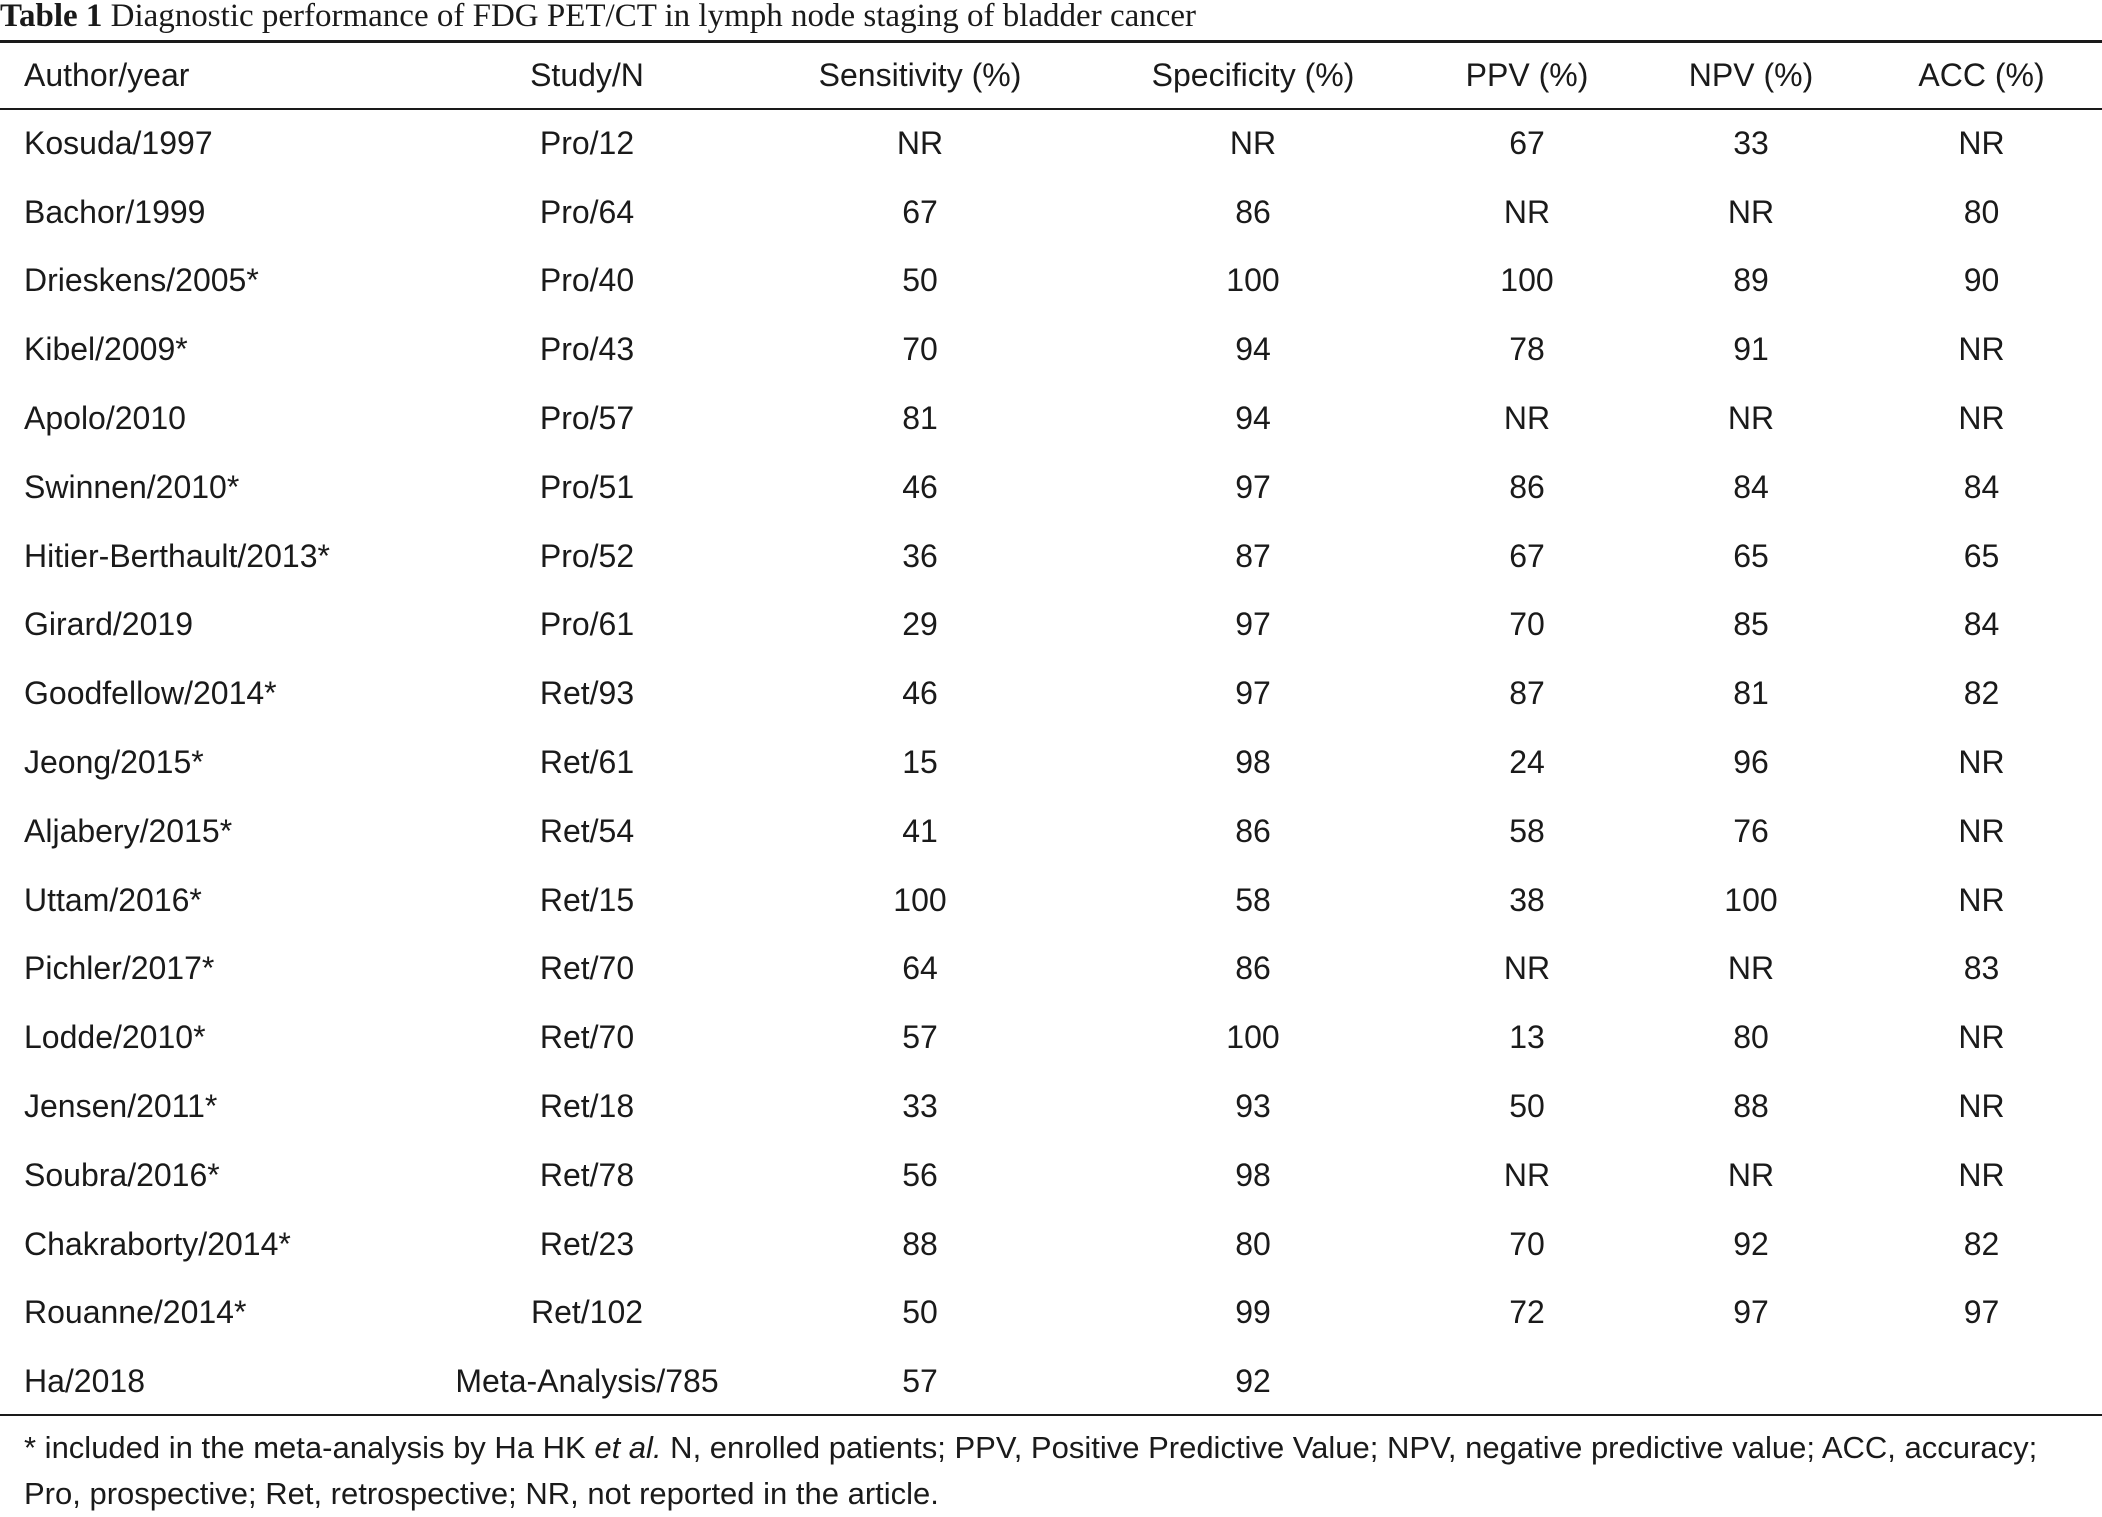  Describe the element at coordinates (587, 418) in the screenshot. I see `study-n-cell: Pro/57` at that location.